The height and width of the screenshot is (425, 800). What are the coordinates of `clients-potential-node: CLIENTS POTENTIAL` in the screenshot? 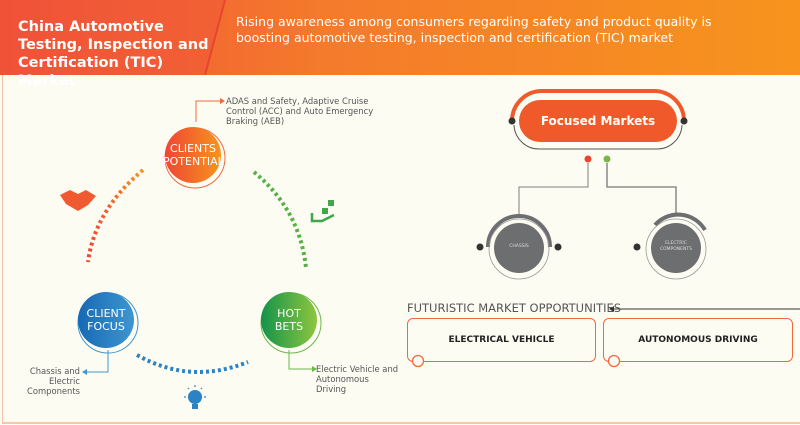 It's located at (193, 155).